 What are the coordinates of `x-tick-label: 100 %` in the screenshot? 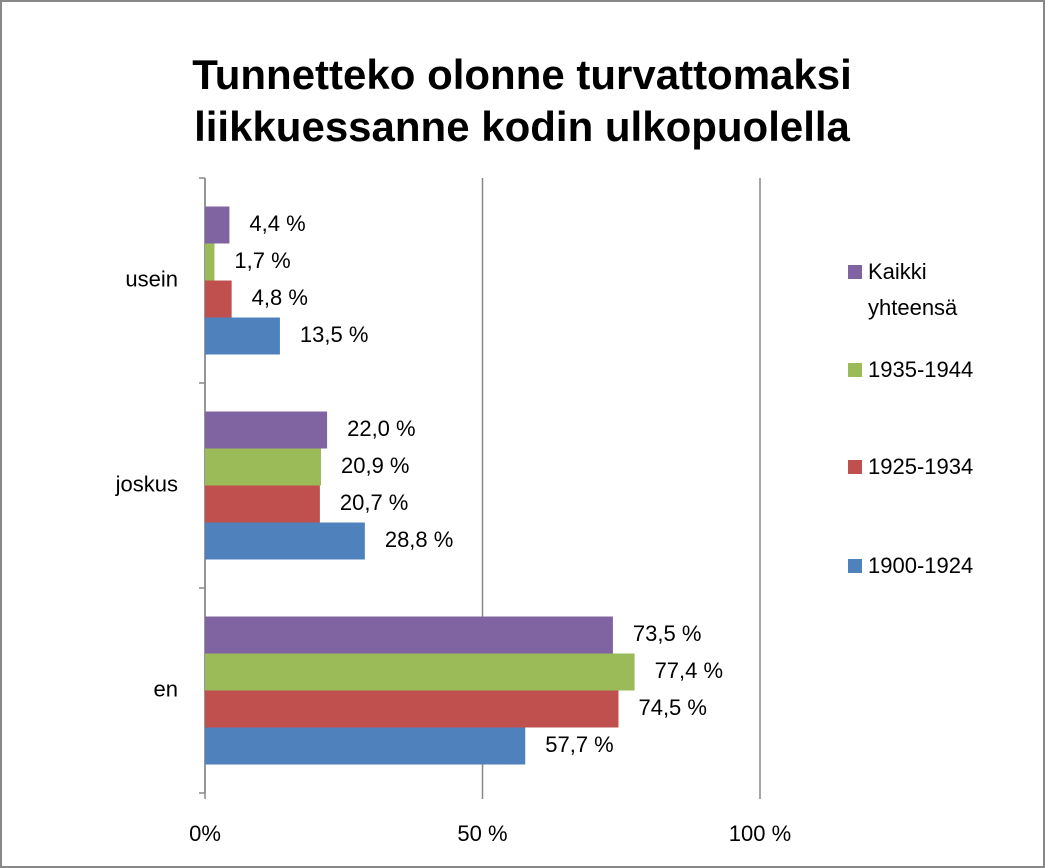 It's located at (760, 833).